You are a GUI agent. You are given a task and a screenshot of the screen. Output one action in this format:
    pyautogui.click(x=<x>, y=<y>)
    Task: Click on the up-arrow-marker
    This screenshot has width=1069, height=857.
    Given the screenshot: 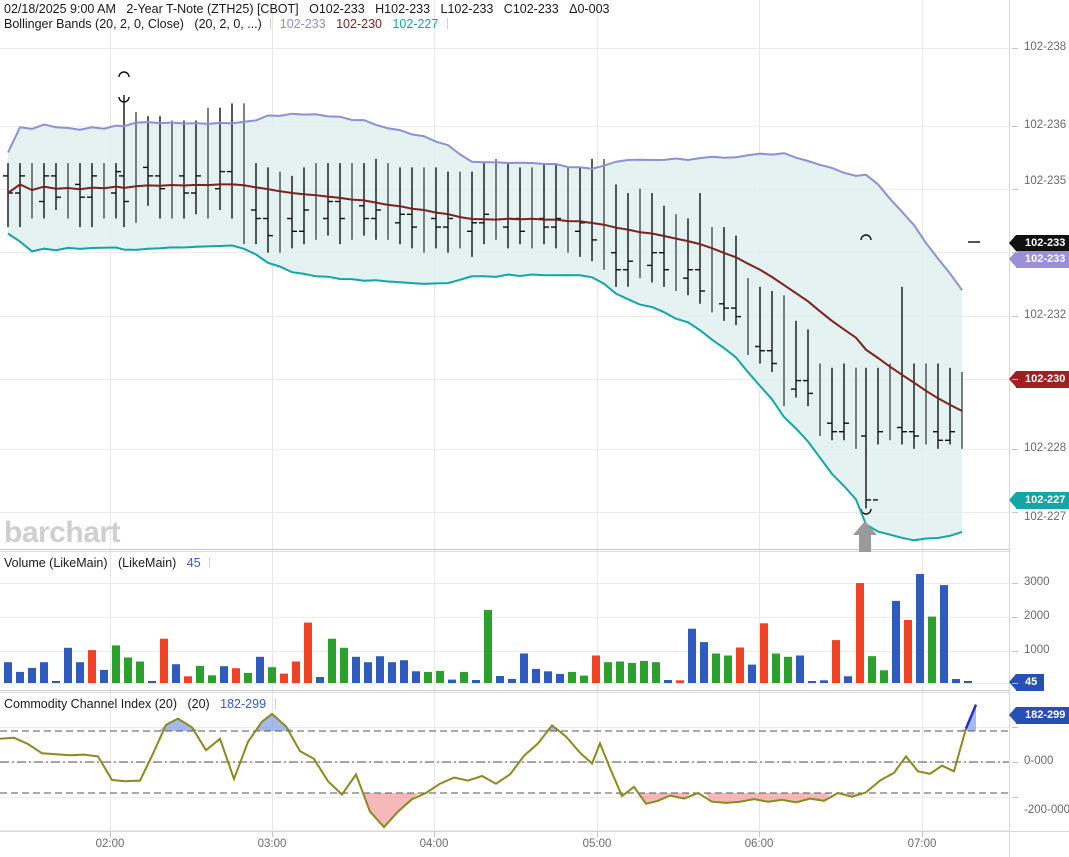 What is the action you would take?
    pyautogui.click(x=865, y=536)
    